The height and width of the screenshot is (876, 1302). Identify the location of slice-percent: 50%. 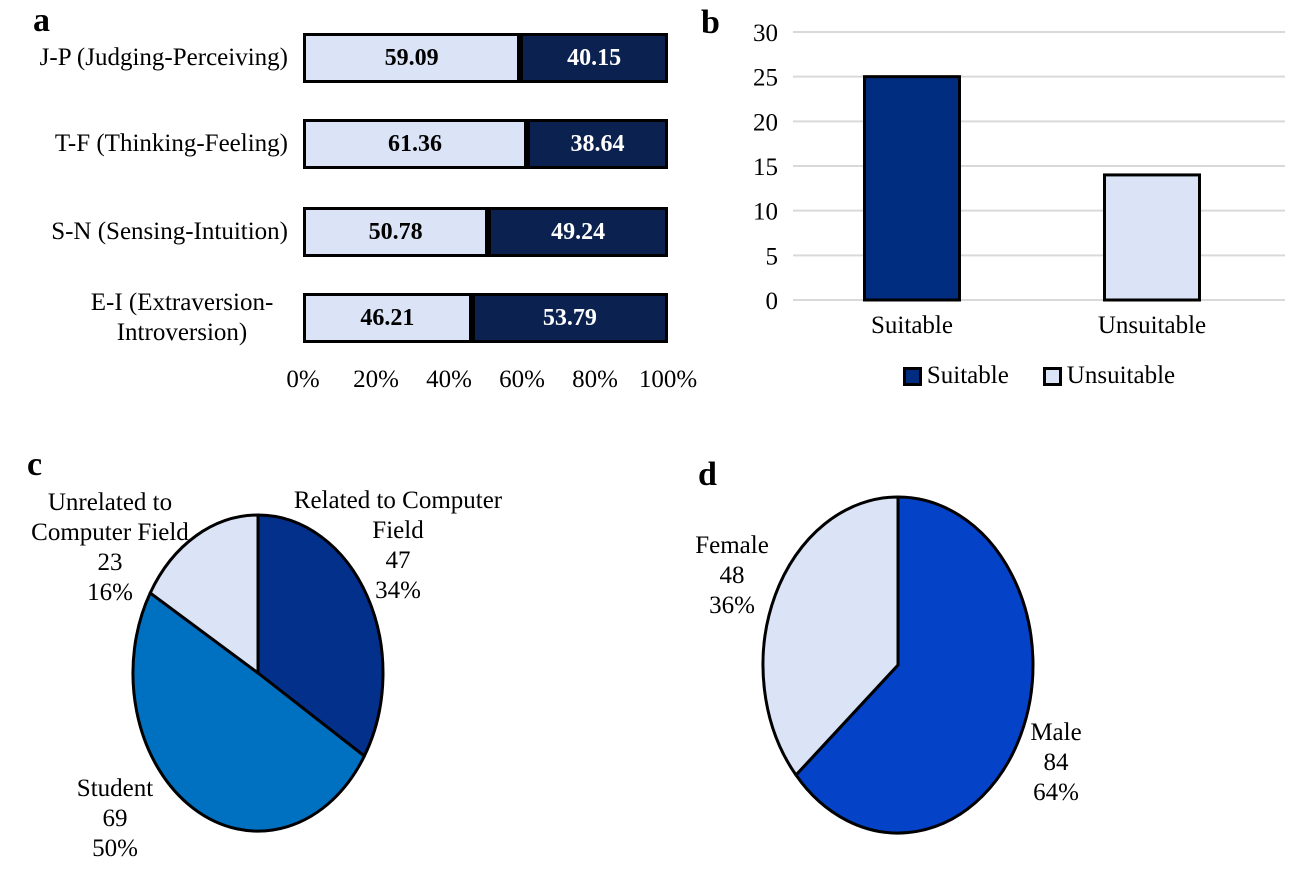
(115, 848).